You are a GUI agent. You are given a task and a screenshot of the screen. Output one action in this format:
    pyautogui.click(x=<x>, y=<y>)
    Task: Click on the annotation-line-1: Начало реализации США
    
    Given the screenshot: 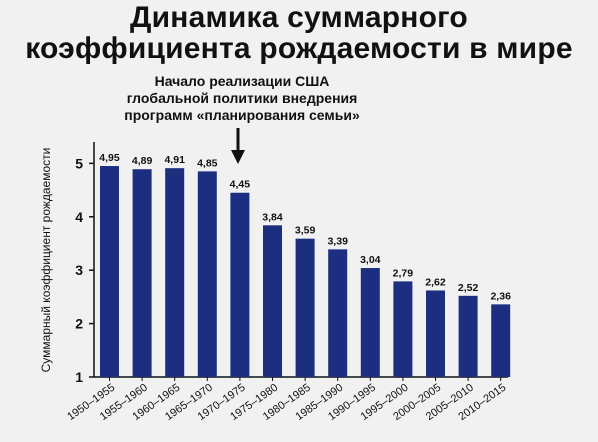 What is the action you would take?
    pyautogui.click(x=242, y=81)
    